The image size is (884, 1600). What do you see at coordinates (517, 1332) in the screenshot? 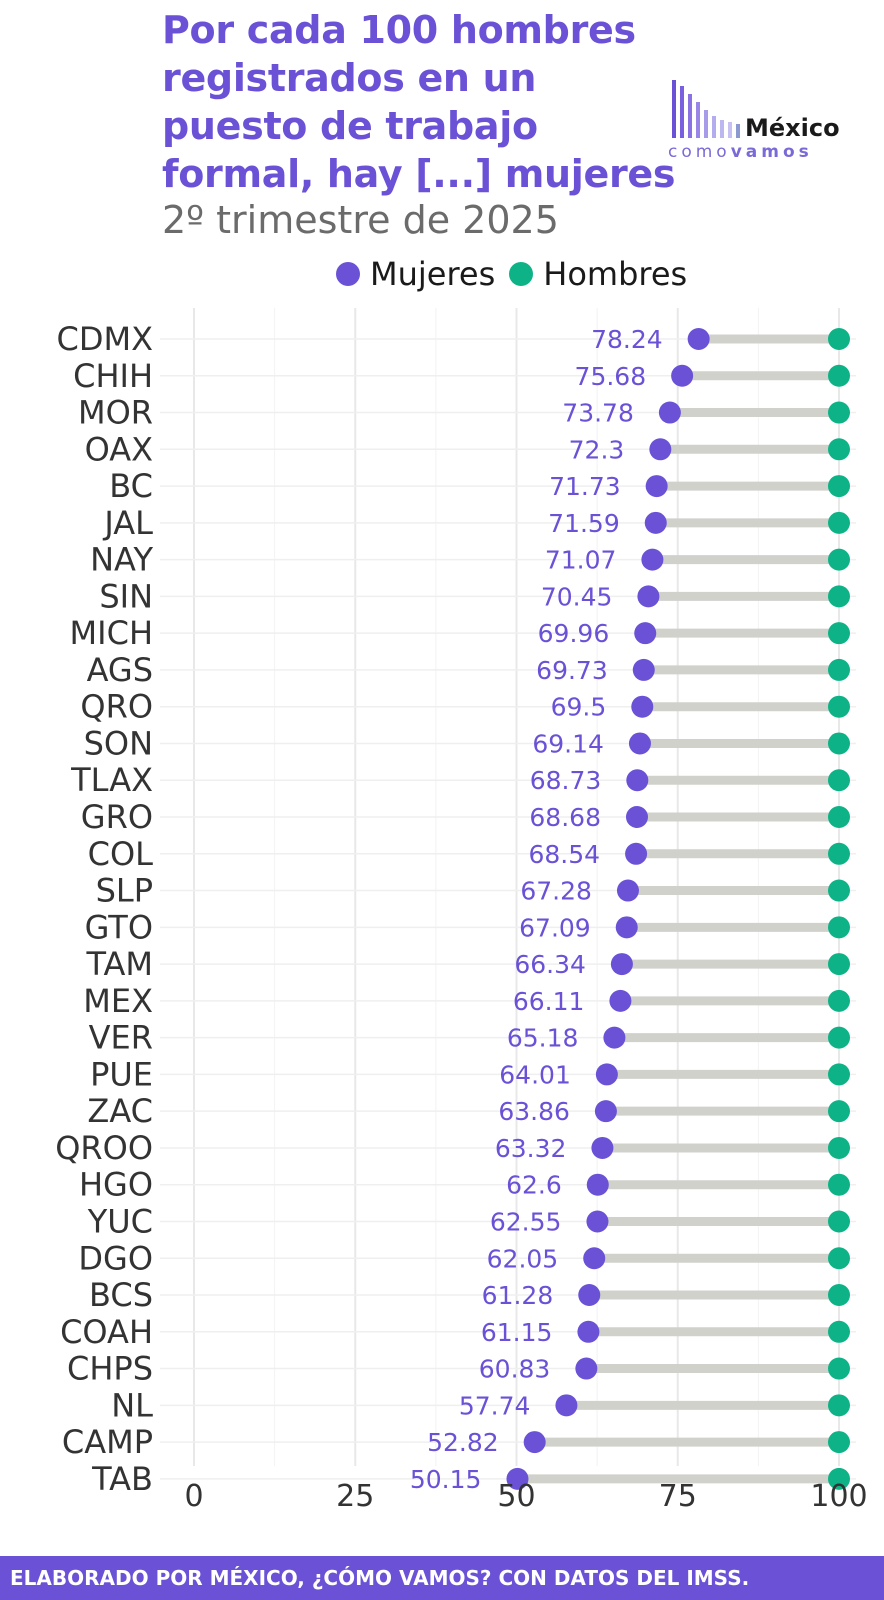
I see `data-label: 61.15` at bounding box center [517, 1332].